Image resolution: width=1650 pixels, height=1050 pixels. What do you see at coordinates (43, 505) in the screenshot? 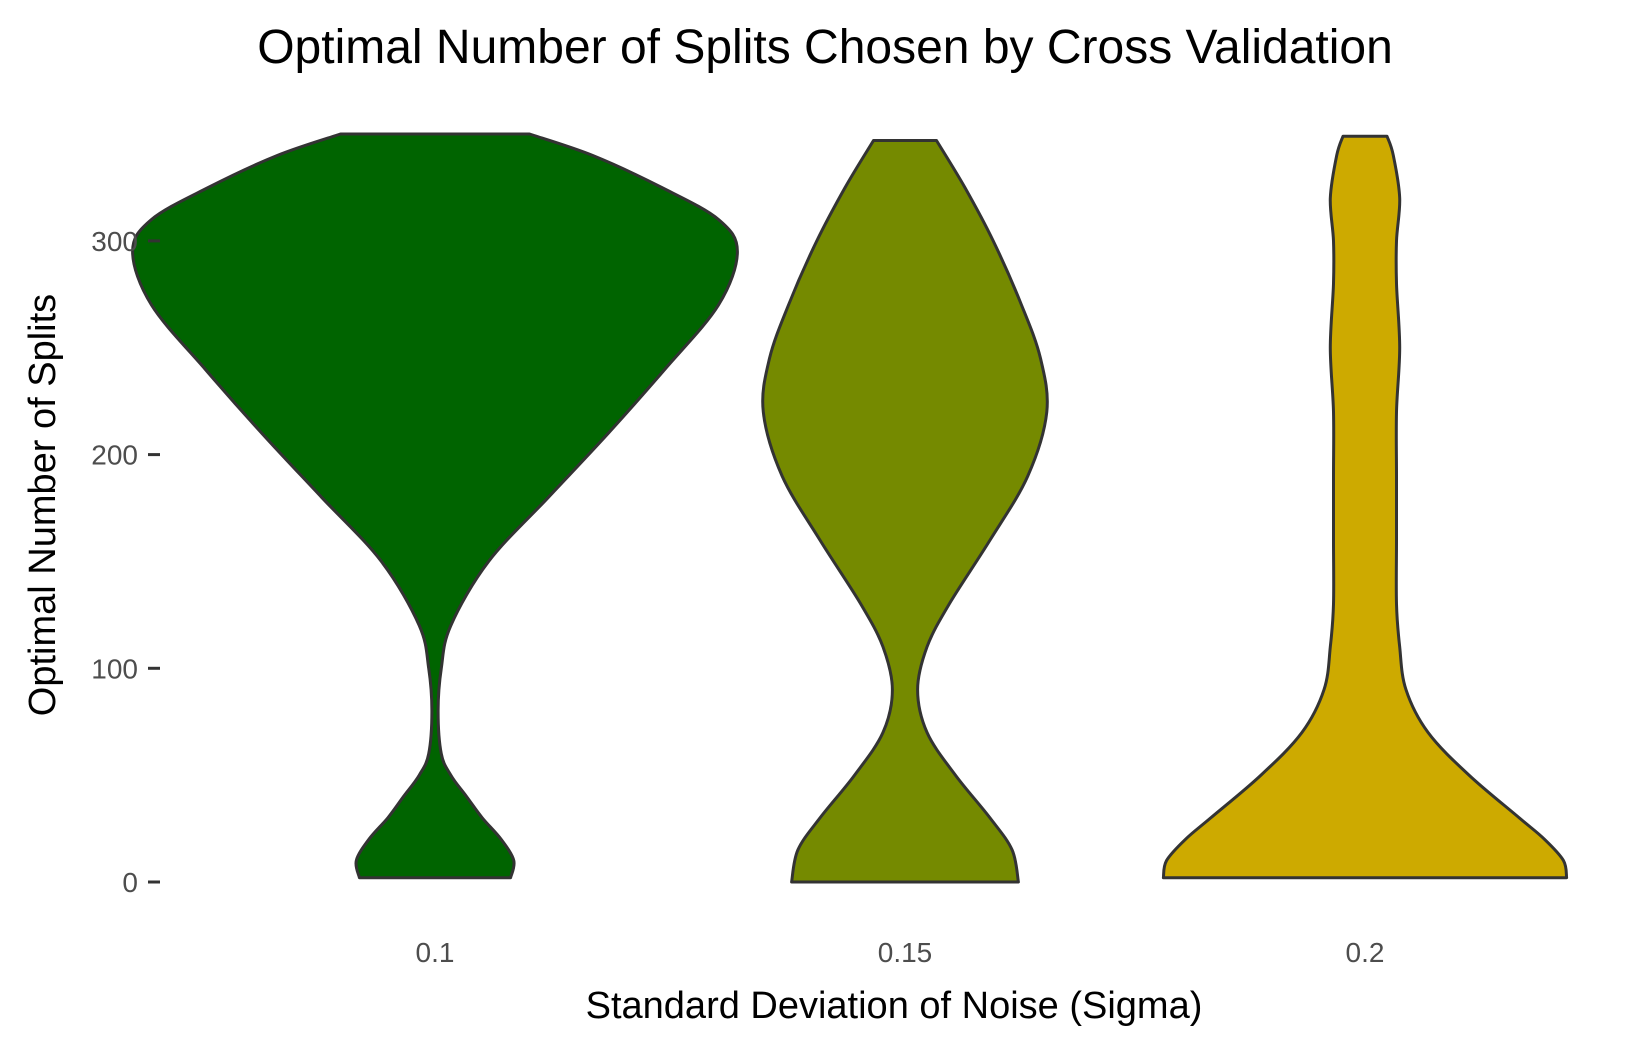
I see `y-axis-title: Optimal Number of Splits` at bounding box center [43, 505].